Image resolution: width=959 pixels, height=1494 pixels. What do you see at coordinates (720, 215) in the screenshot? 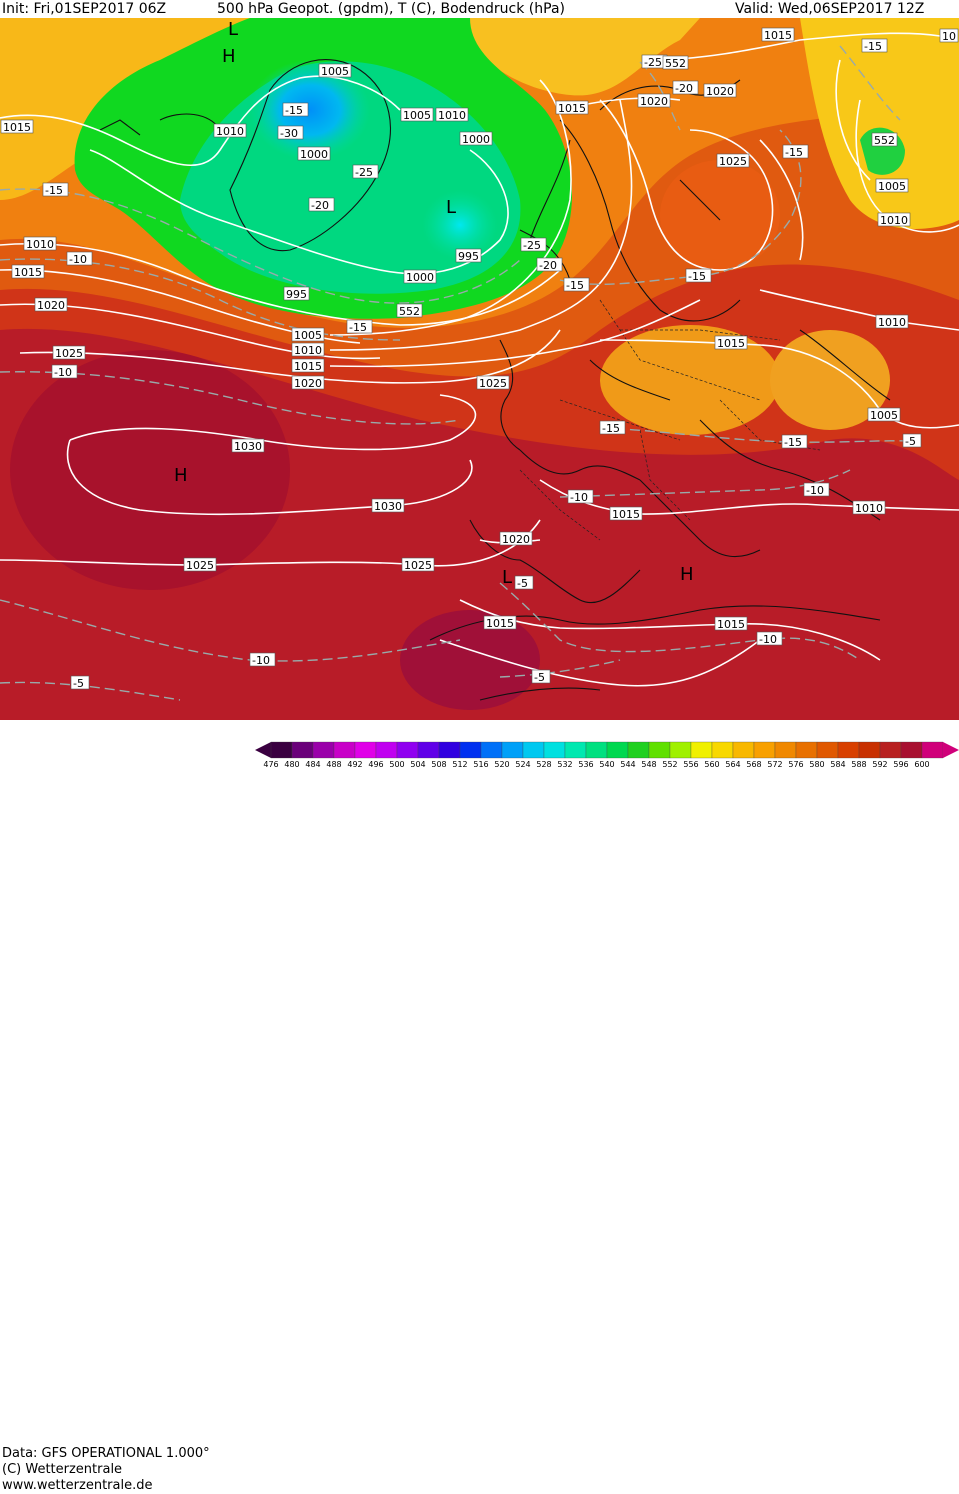
I see `warm-core` at bounding box center [720, 215].